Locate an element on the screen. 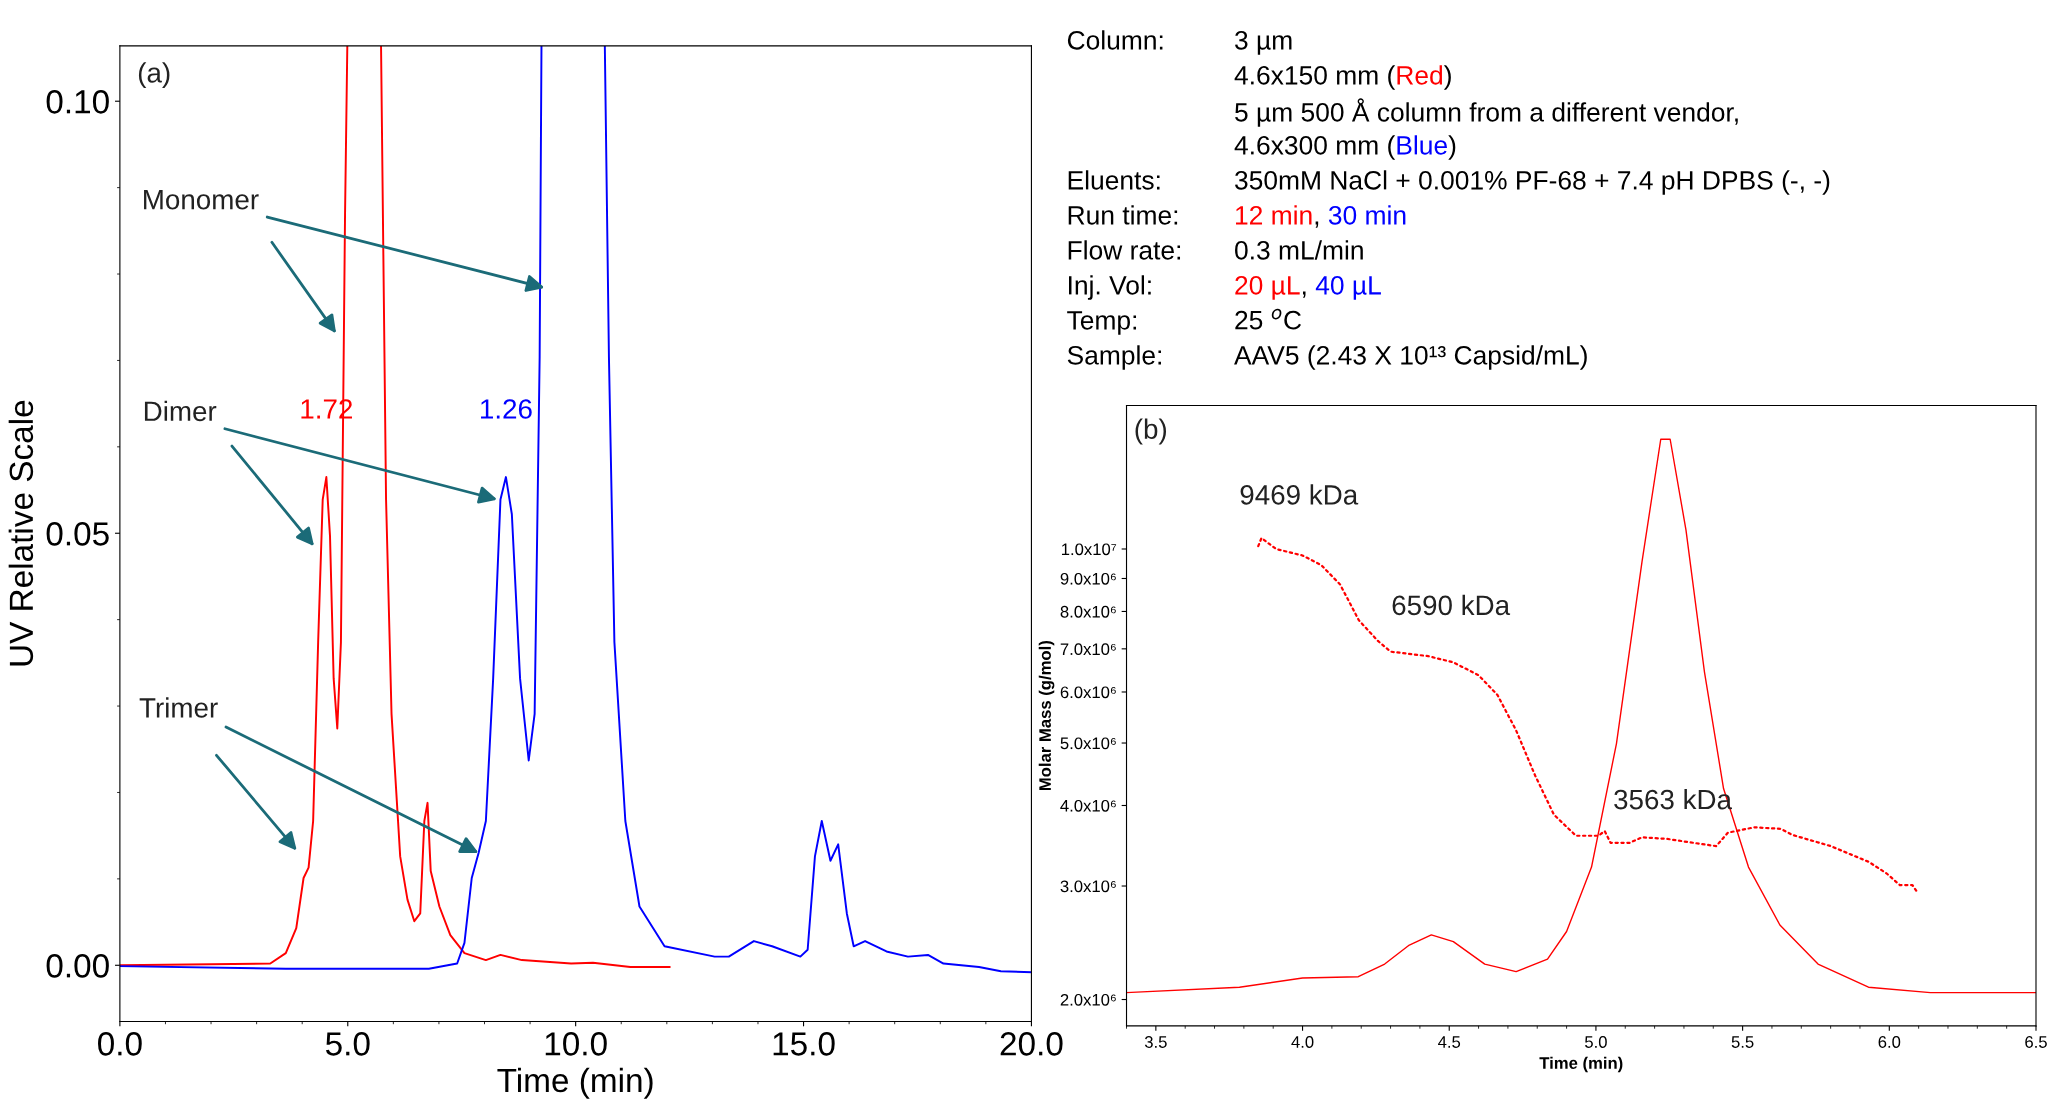 The height and width of the screenshot is (1120, 2067). x-tick-label: 4.0 is located at coordinates (1302, 1042).